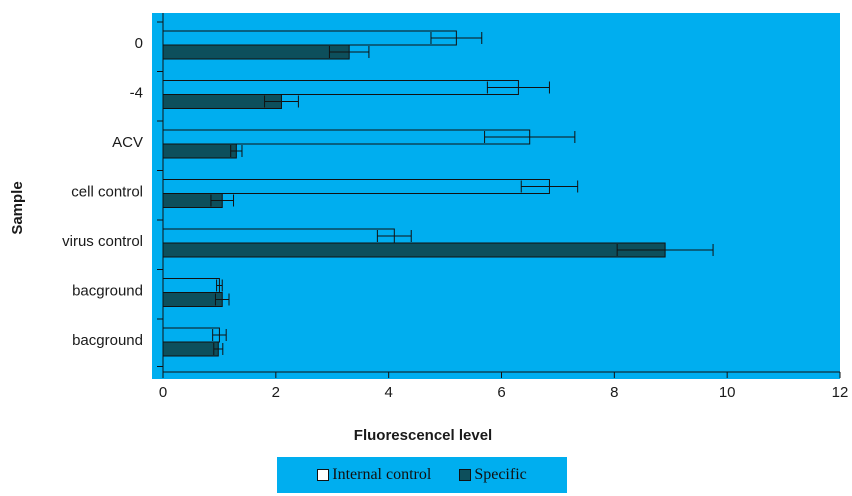  Describe the element at coordinates (423, 435) in the screenshot. I see `x-axis-title: Fluorescencel level` at that location.